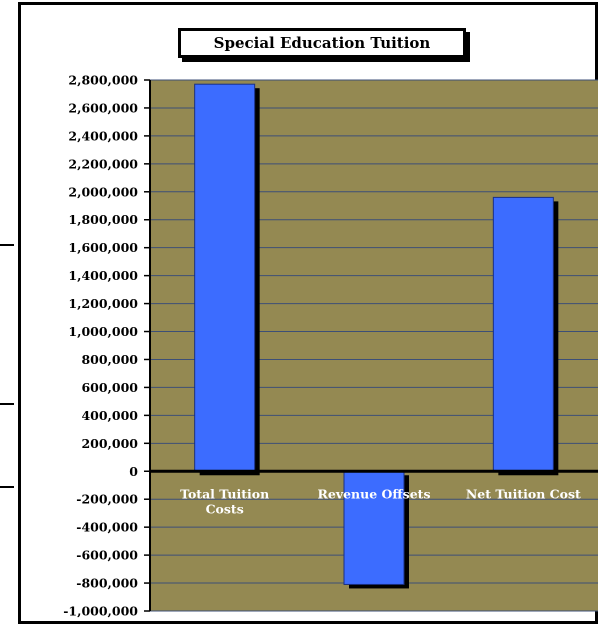 This screenshot has width=603, height=631. Describe the element at coordinates (109, 443) in the screenshot. I see `y-tick-label: 200,000` at that location.